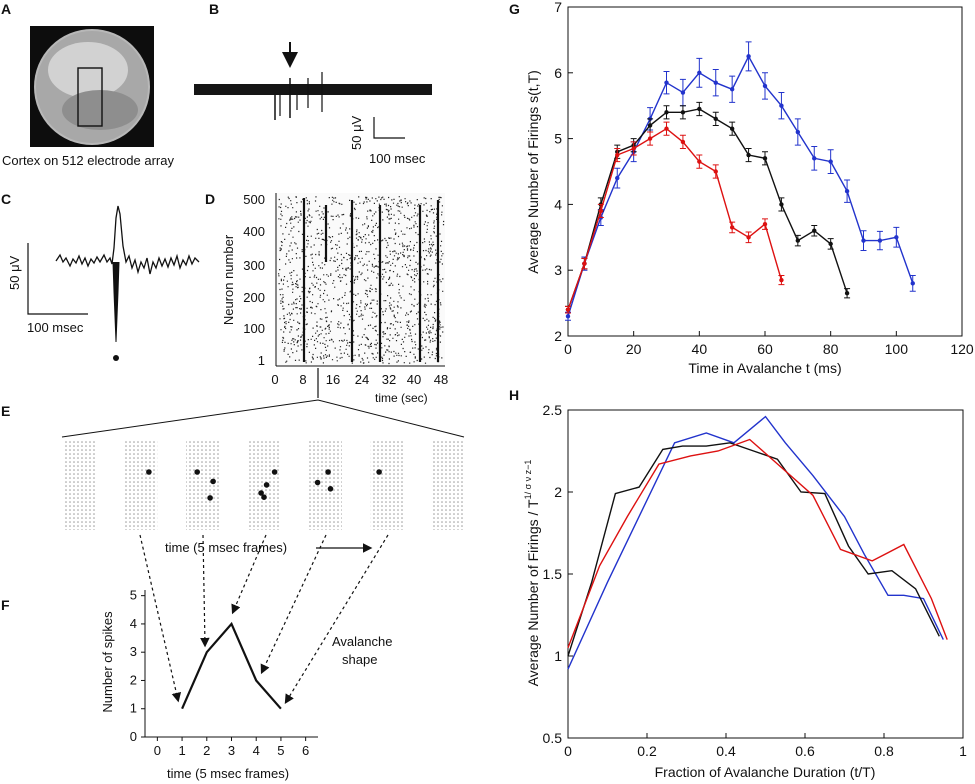 Image resolution: width=975 pixels, height=784 pixels. I want to click on panel-c-scale-time: 100 msec, so click(55, 327).